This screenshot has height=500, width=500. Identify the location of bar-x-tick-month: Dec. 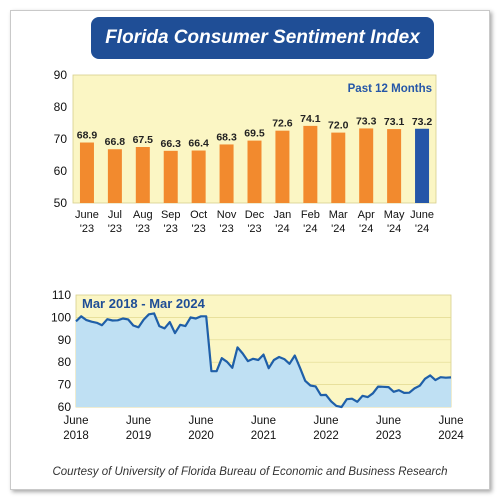
(255, 215).